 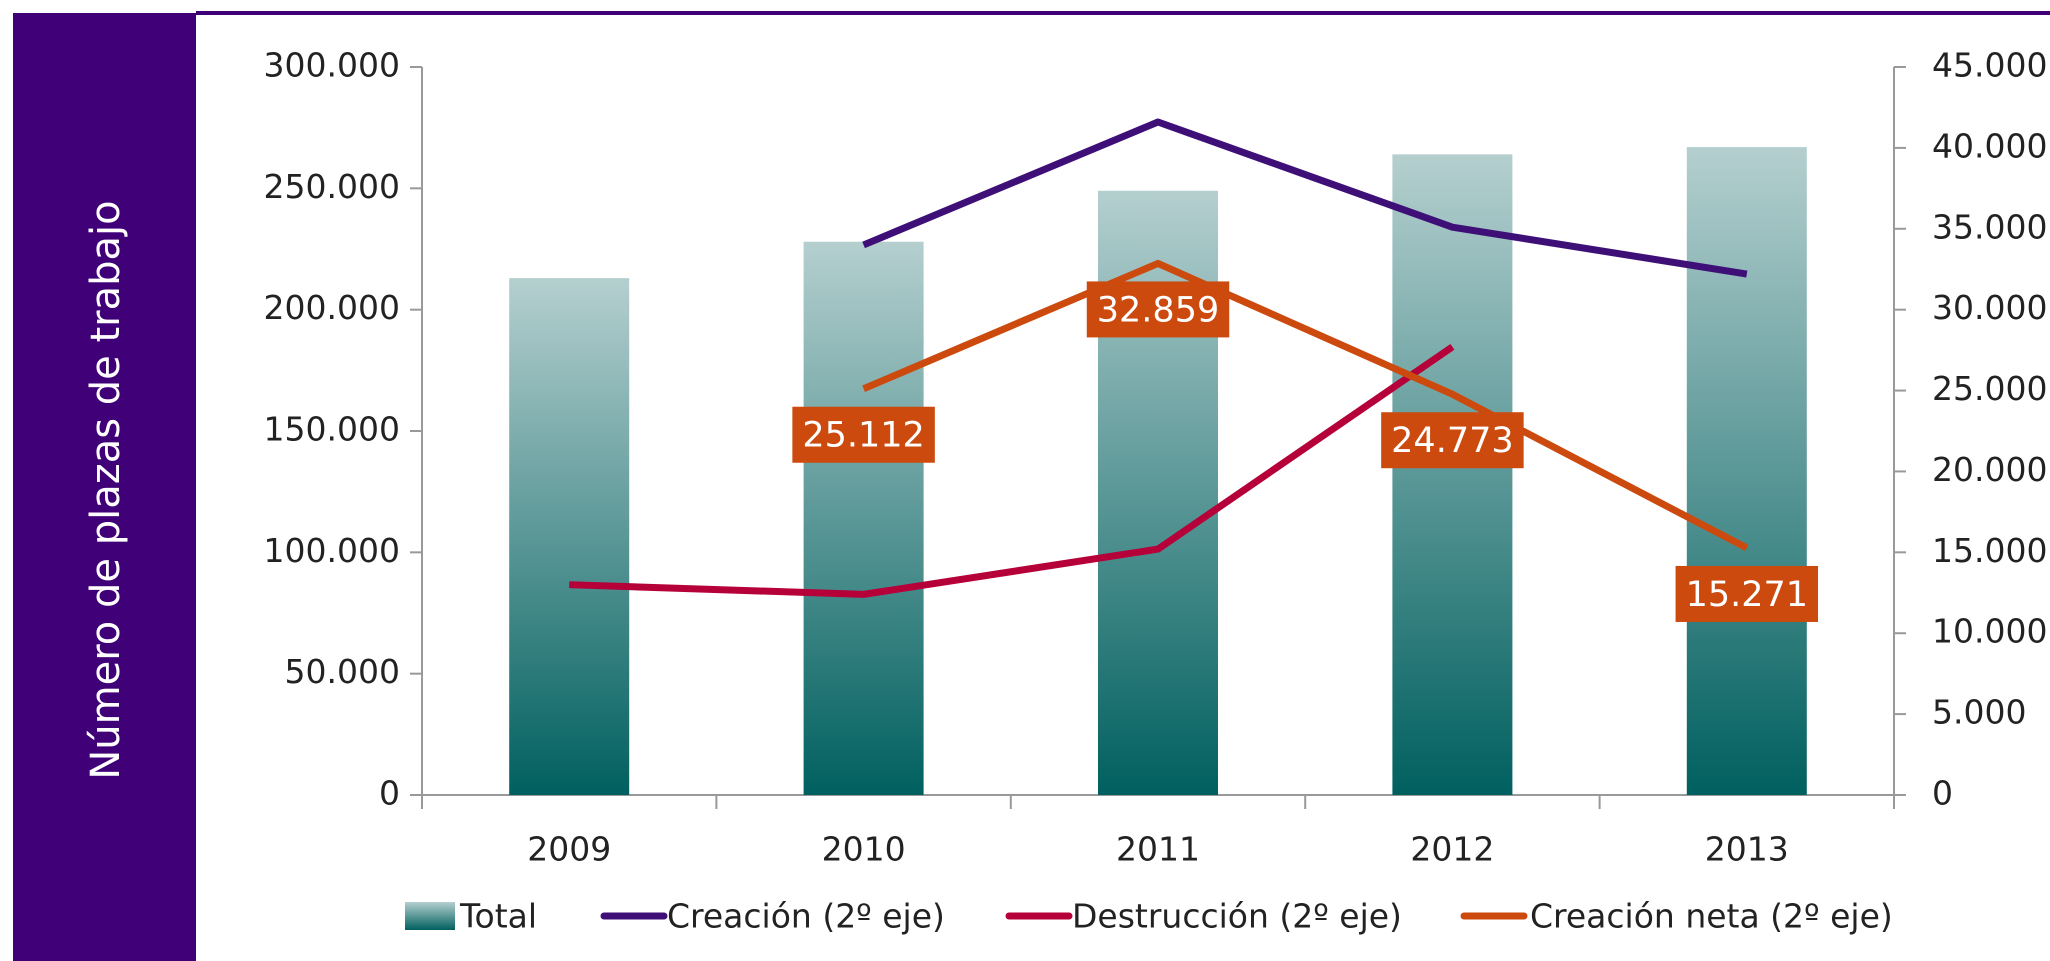 I want to click on legend-label: Total, so click(x=498, y=916).